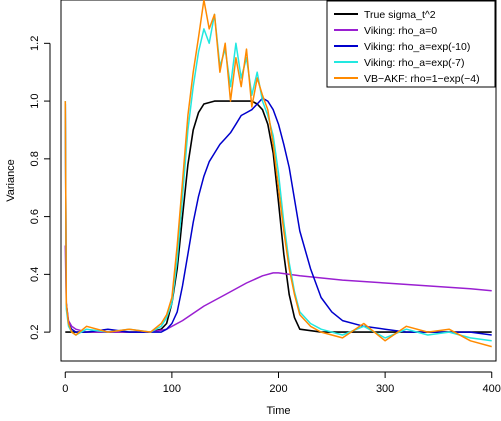 This screenshot has width=501, height=421. Describe the element at coordinates (400, 31) in the screenshot. I see `legend-label: Viking: rho_a=0` at that location.